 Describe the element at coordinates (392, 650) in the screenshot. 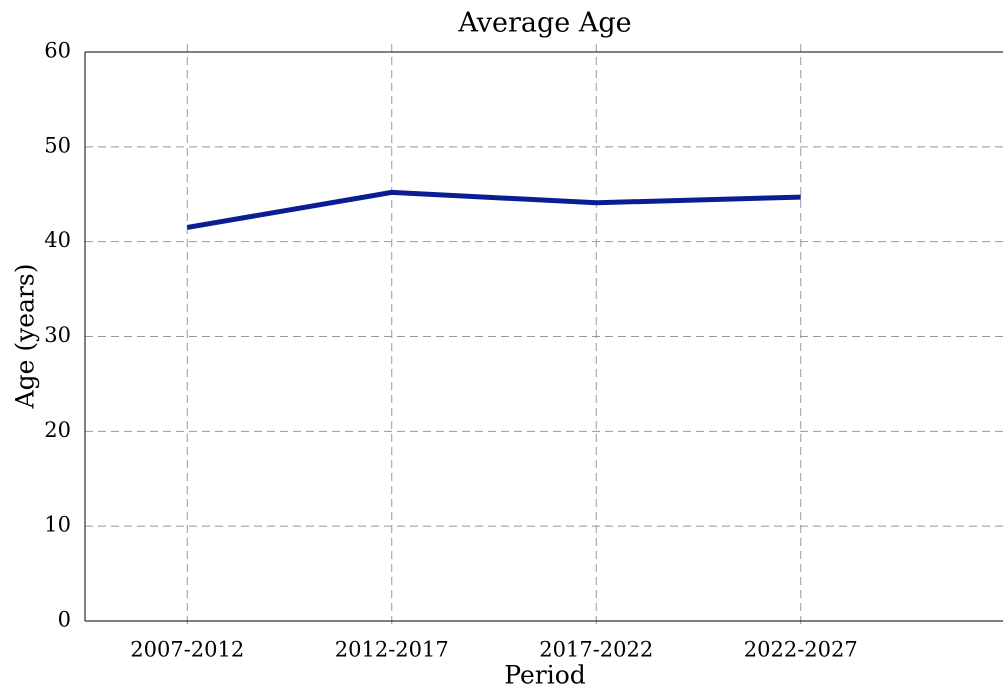

I see `x-tick-label: 2012-2017` at that location.